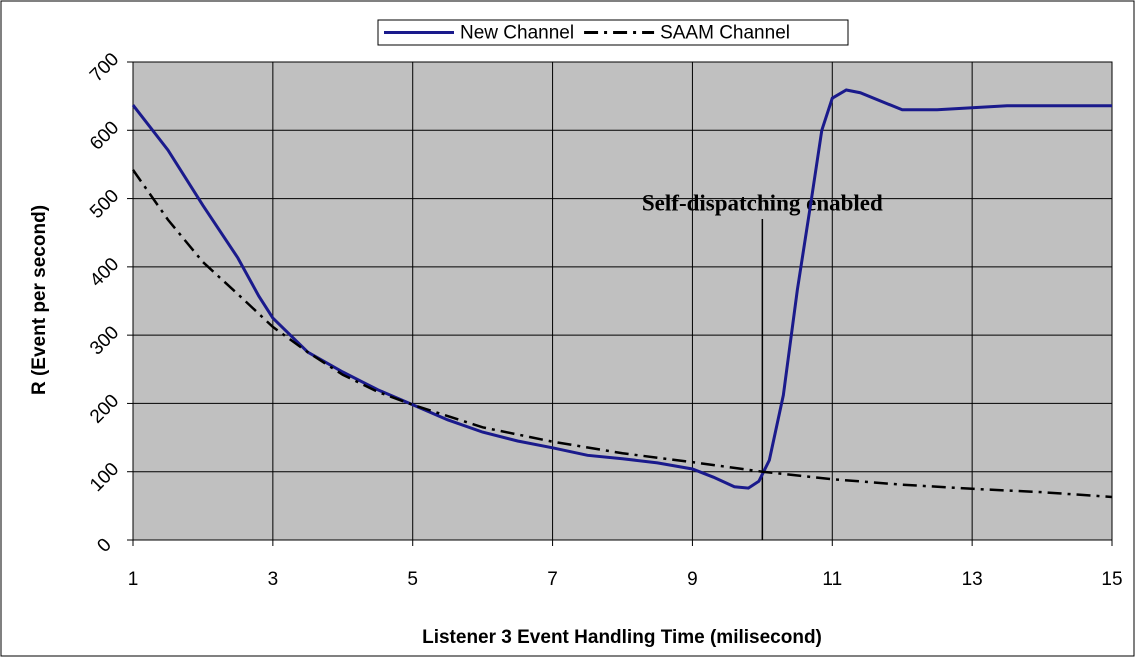 This screenshot has height=657, width=1135. What do you see at coordinates (133, 579) in the screenshot?
I see `x-tick-label: 1` at bounding box center [133, 579].